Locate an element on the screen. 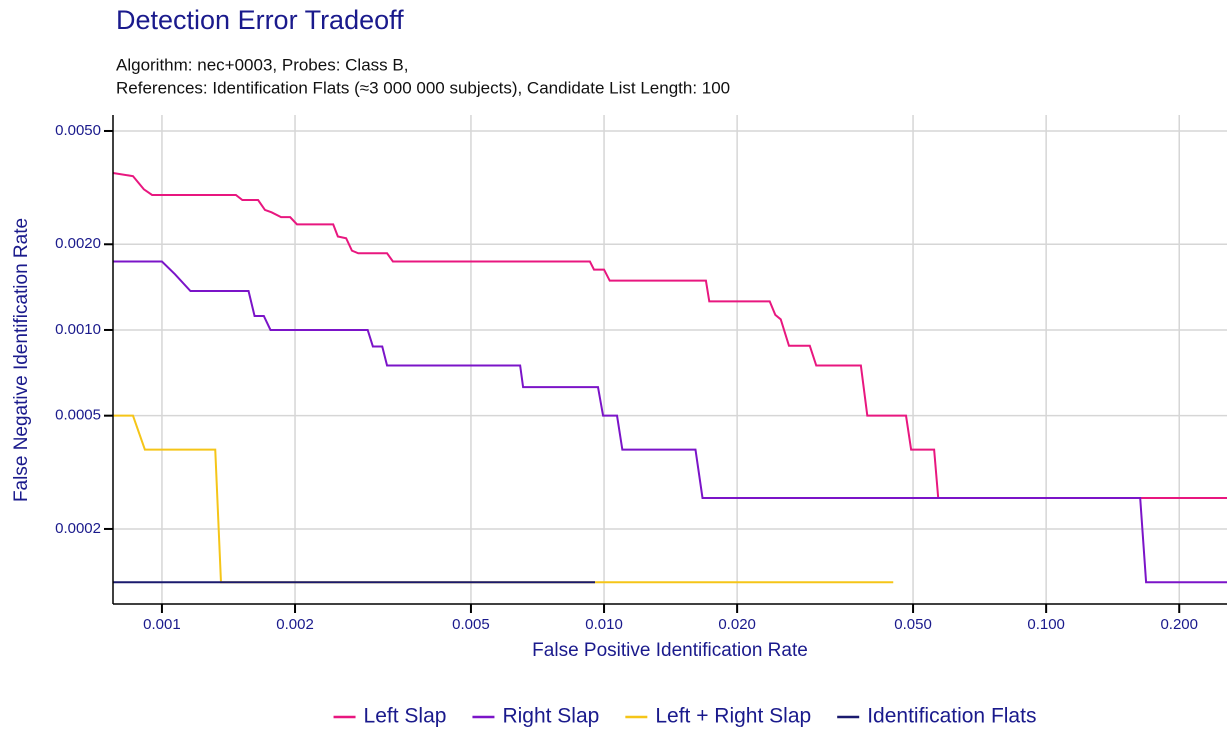 The height and width of the screenshot is (730, 1227). legend-item: Identification Flats is located at coordinates (936, 716).